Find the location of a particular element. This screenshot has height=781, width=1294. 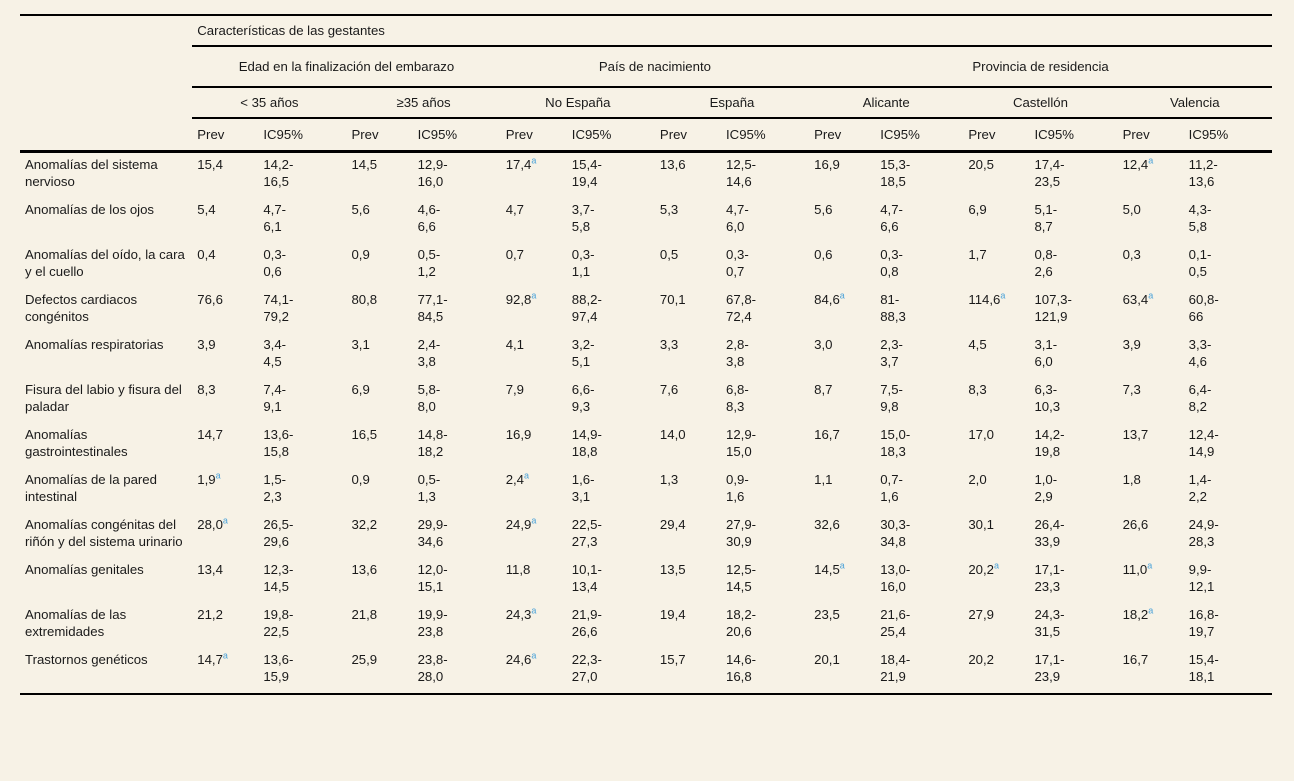

prev-cell: 92,8a is located at coordinates (521, 298).